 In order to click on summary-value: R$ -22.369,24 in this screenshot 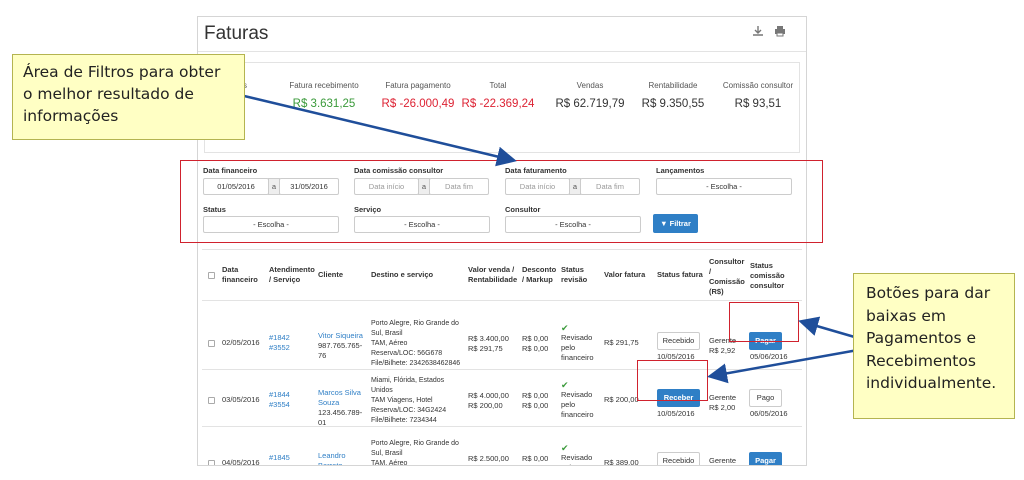, I will do `click(498, 104)`.